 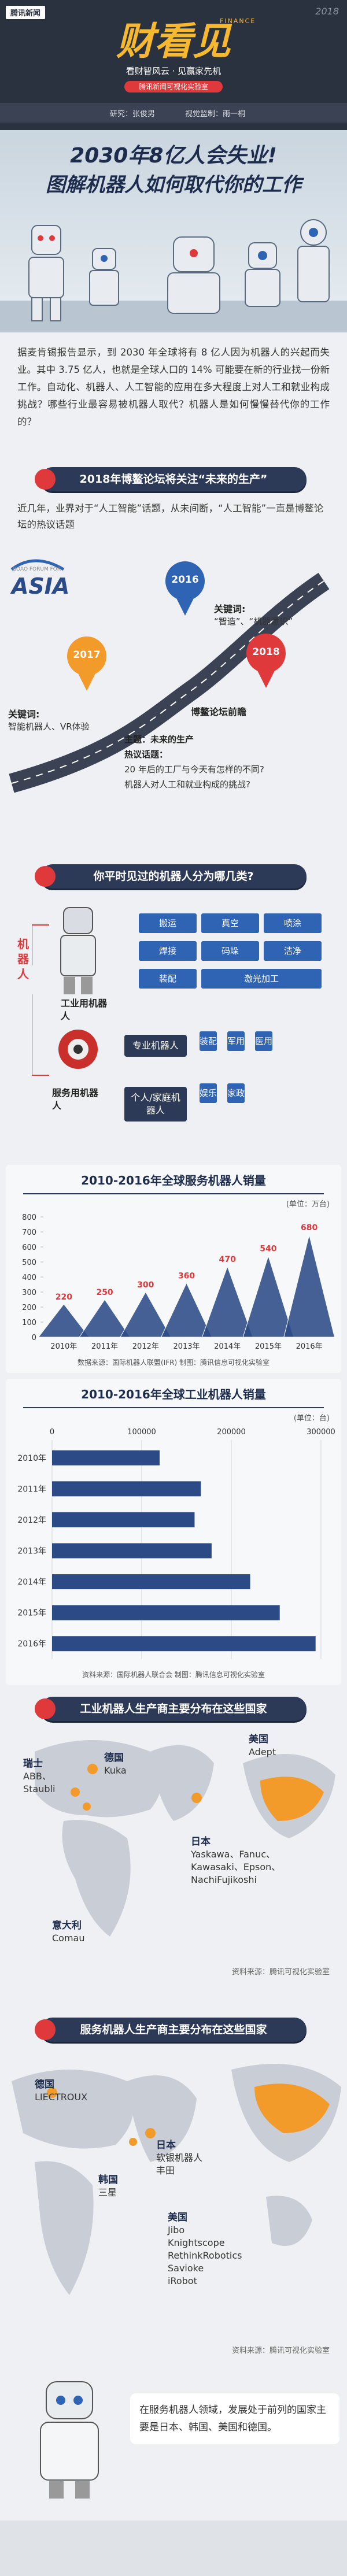 I want to click on slogan: 看财智风云 · 见赢家先机, so click(x=173, y=71).